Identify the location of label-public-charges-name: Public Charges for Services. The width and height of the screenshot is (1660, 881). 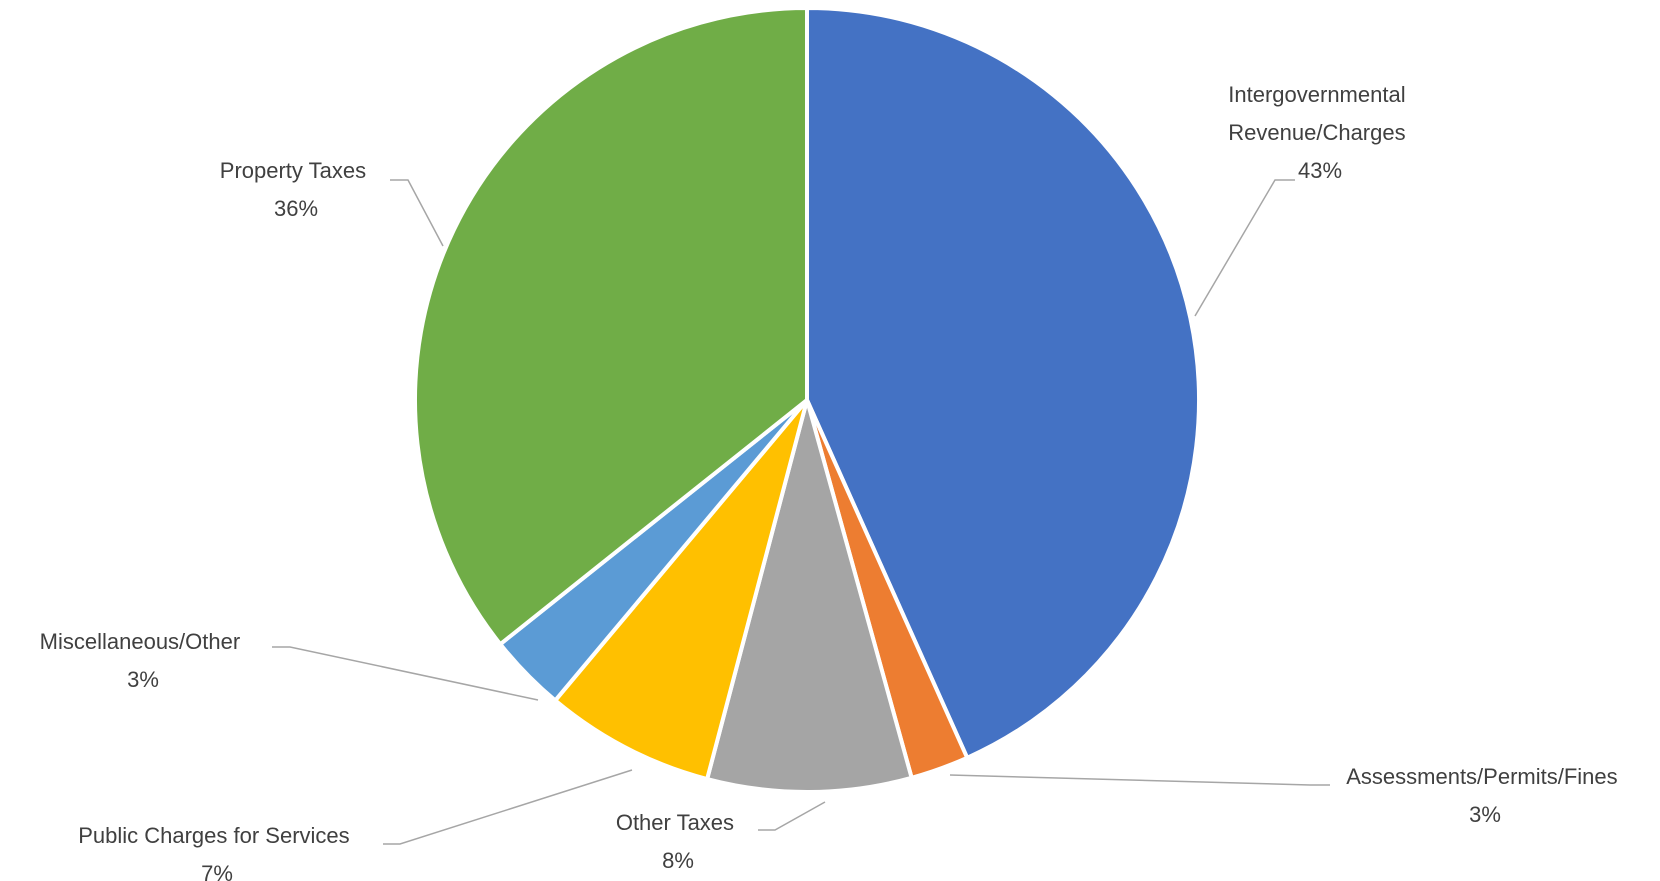
(213, 835).